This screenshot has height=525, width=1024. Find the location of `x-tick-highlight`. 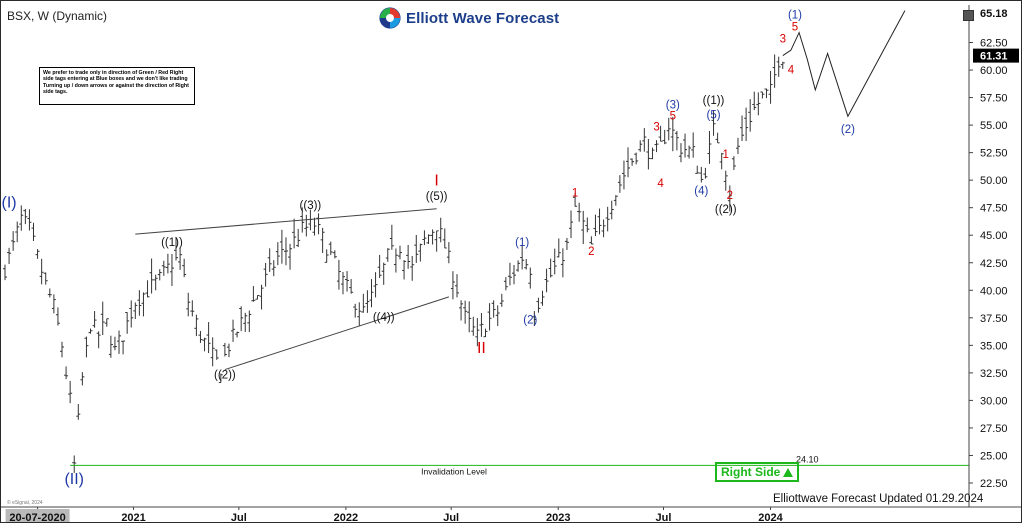

x-tick-highlight is located at coordinates (37, 515).